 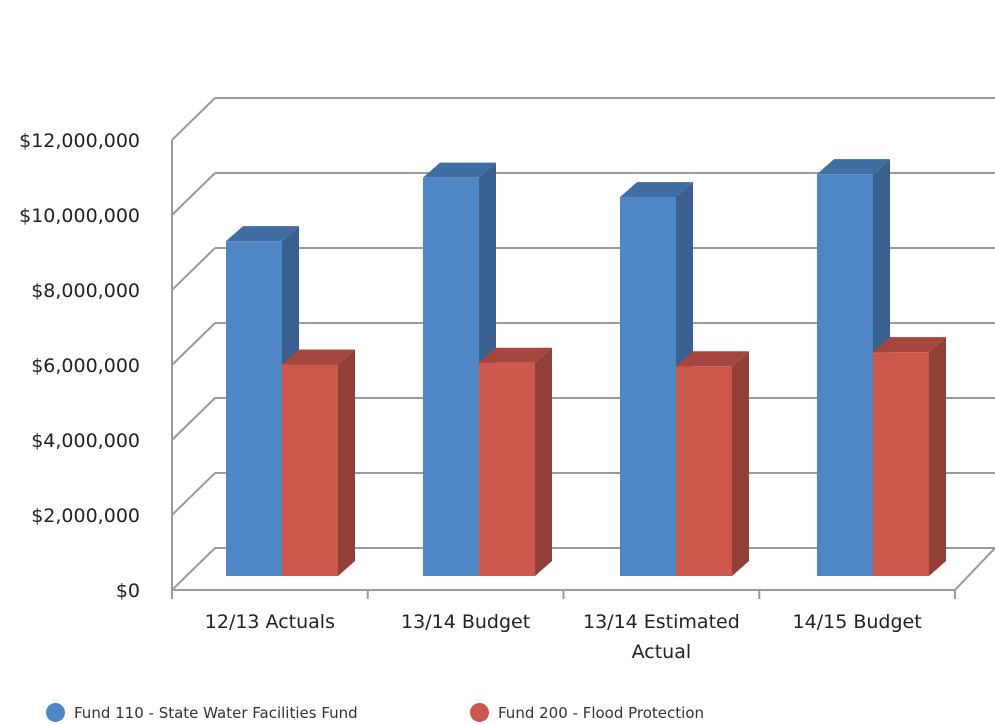 What do you see at coordinates (974, 569) in the screenshot?
I see `floor-right-edge` at bounding box center [974, 569].